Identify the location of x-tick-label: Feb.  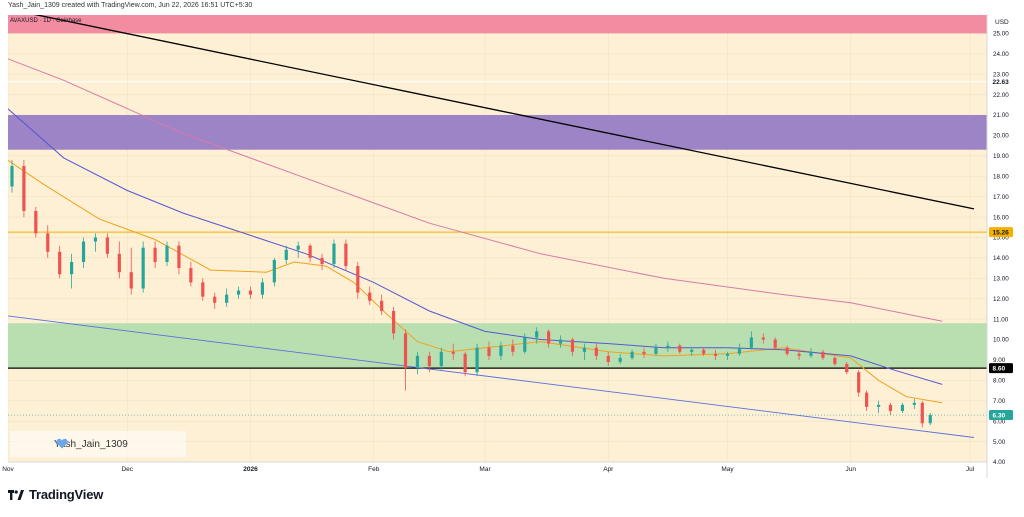
(374, 469).